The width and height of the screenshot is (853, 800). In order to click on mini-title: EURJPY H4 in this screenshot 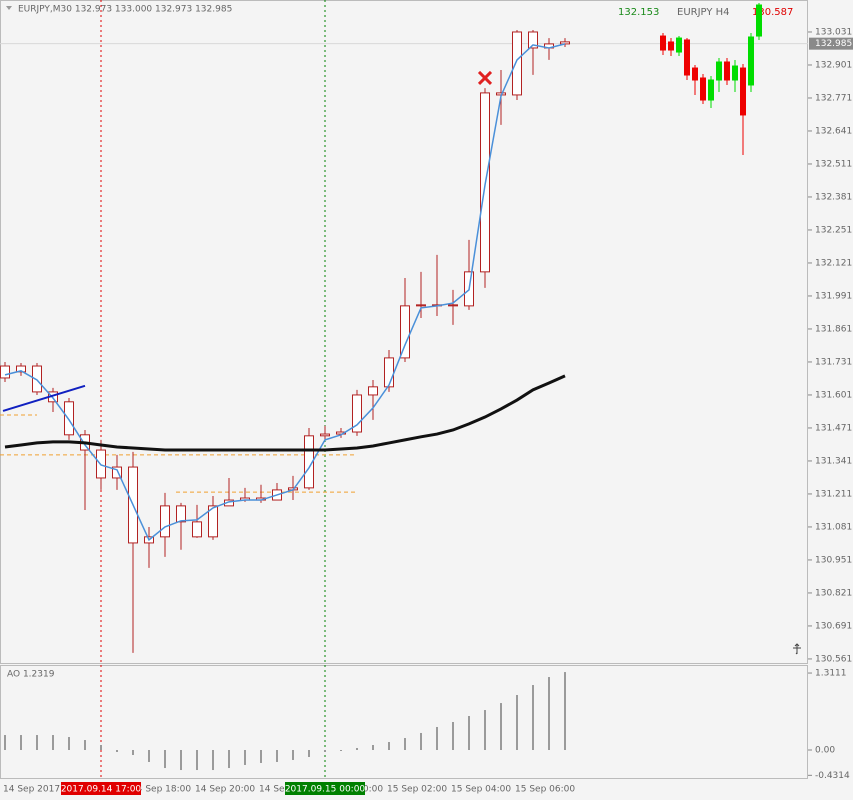, I will do `click(703, 12)`.